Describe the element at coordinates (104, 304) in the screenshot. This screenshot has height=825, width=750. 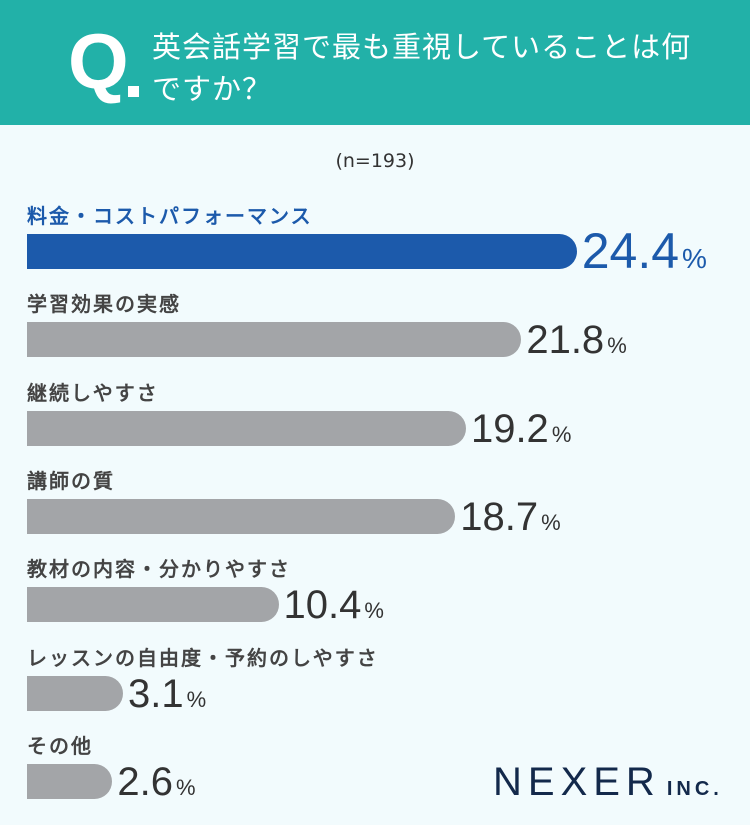
I see `category-label: 学習効果の実感` at that location.